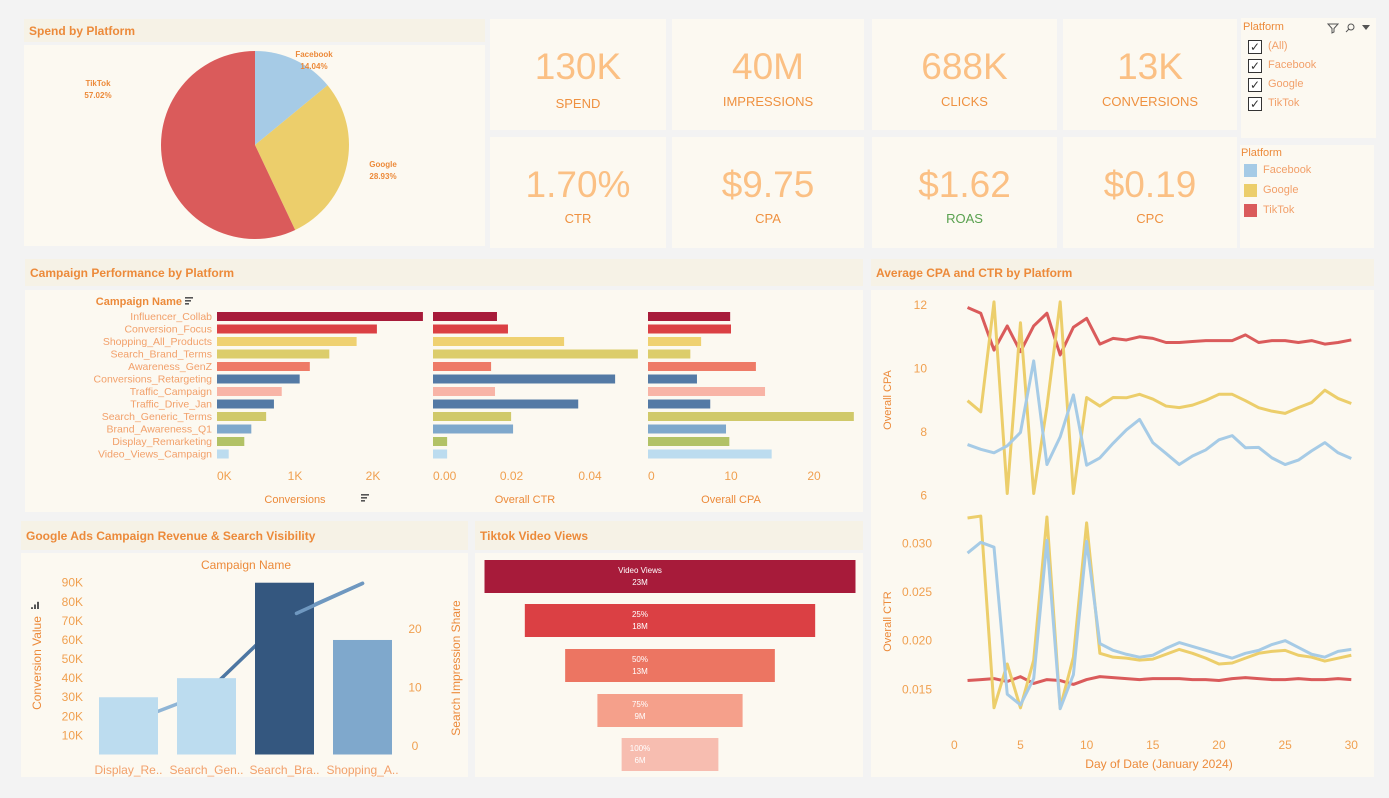 The width and height of the screenshot is (1389, 798). Describe the element at coordinates (1333, 28) in the screenshot. I see `filter-icon` at that location.